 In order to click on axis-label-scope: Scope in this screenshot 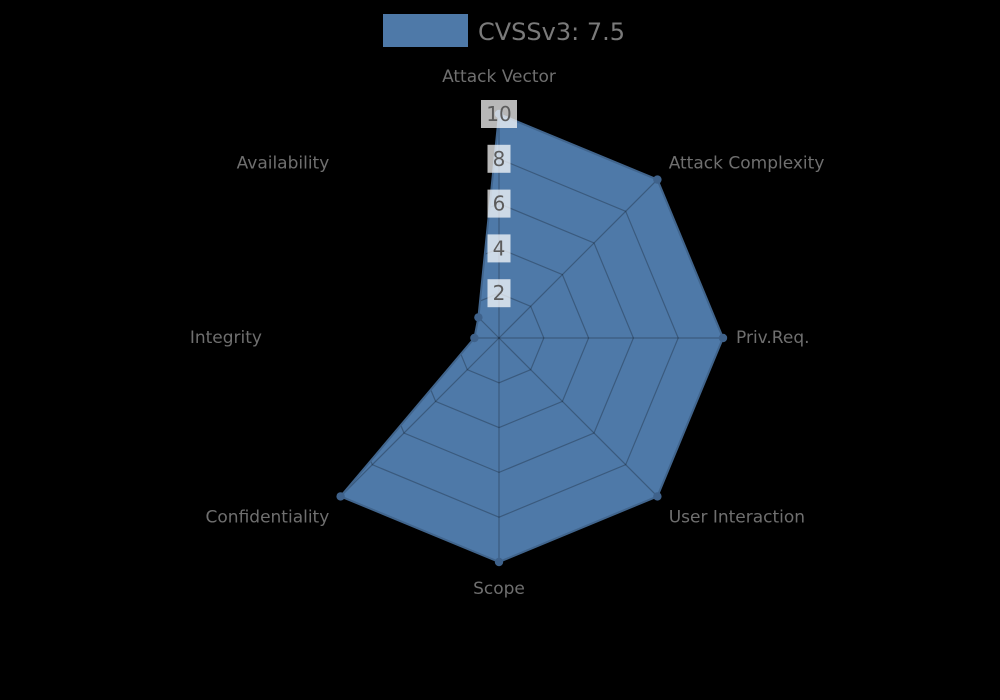, I will do `click(499, 589)`.